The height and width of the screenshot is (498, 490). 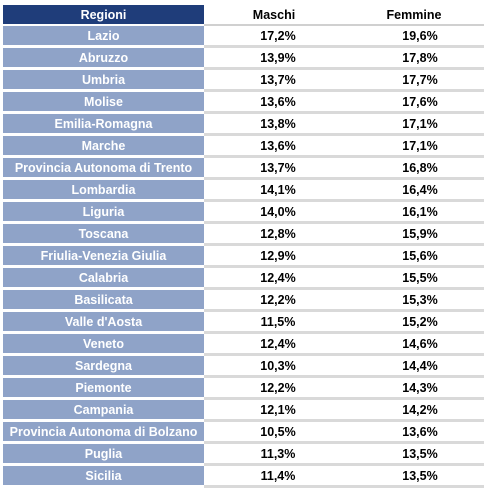 I want to click on region-cell: Lazio, so click(x=103, y=37).